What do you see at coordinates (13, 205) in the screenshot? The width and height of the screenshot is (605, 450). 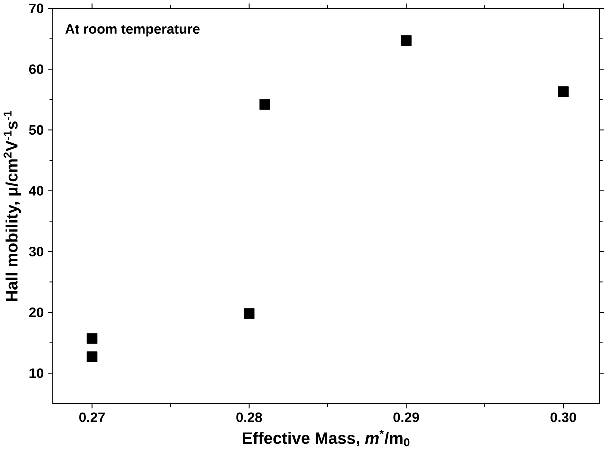 I see `y-axis-title: Hall mobility, μ/cm$^{2}$V$^{-1}$s$^{-1}$` at bounding box center [13, 205].